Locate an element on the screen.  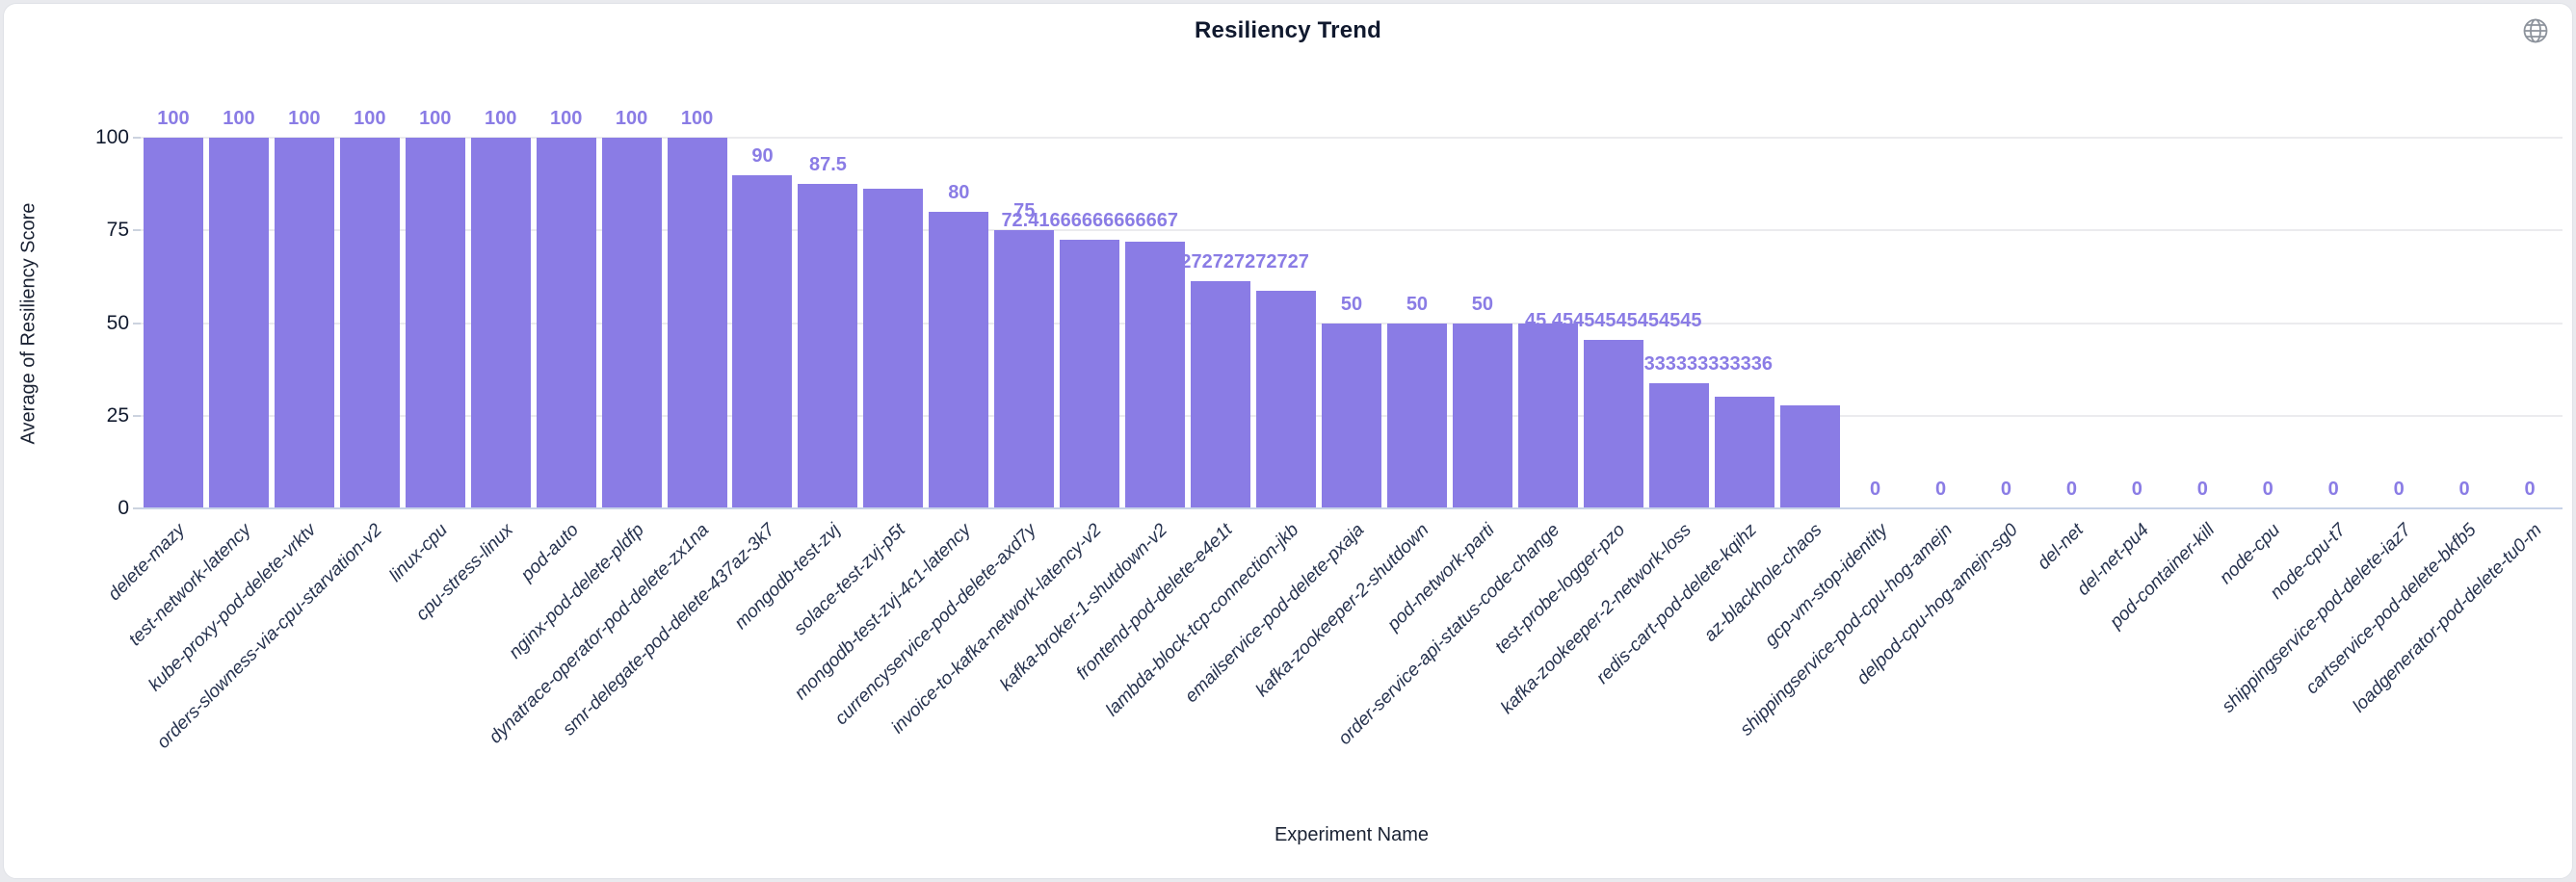
x-axis-category-label: del-net is located at coordinates (2061, 547).